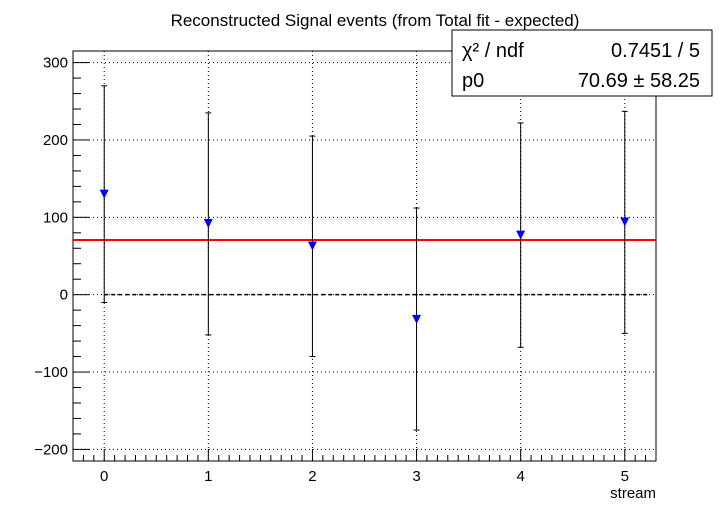 The height and width of the screenshot is (514, 728). What do you see at coordinates (55, 63) in the screenshot?
I see `y-tick-label: 300` at bounding box center [55, 63].